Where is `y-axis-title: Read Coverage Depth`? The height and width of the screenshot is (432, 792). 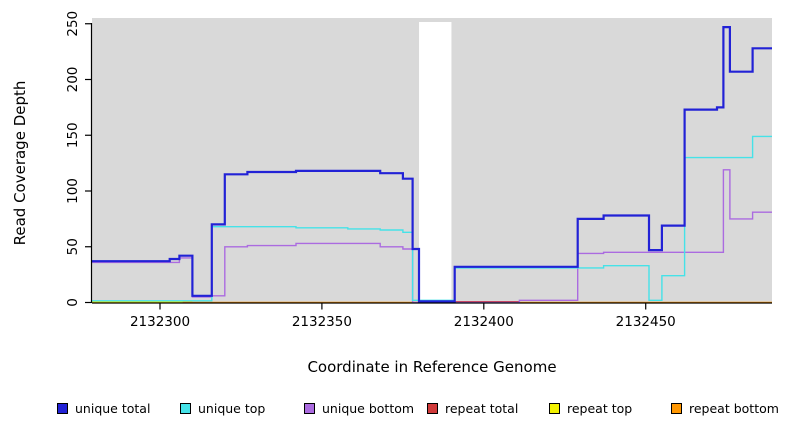 y-axis-title: Read Coverage Depth is located at coordinates (20, 163).